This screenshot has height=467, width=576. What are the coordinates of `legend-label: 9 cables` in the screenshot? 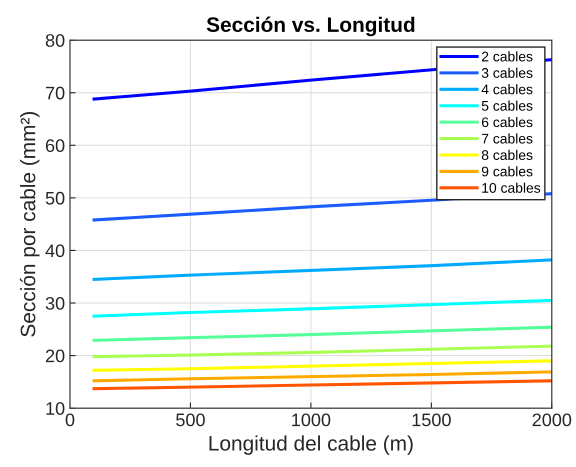 It's located at (507, 171).